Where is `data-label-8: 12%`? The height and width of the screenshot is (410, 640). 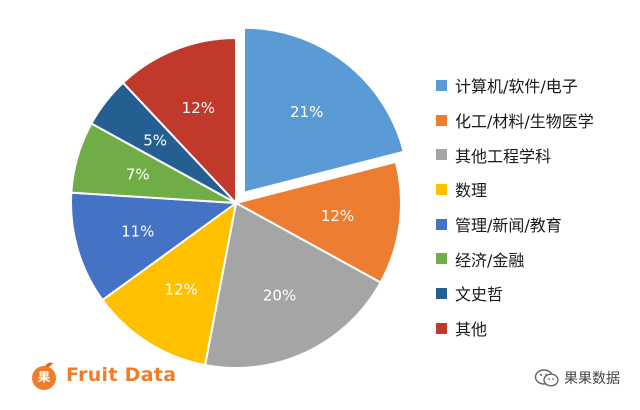
data-label-8: 12% is located at coordinates (198, 108).